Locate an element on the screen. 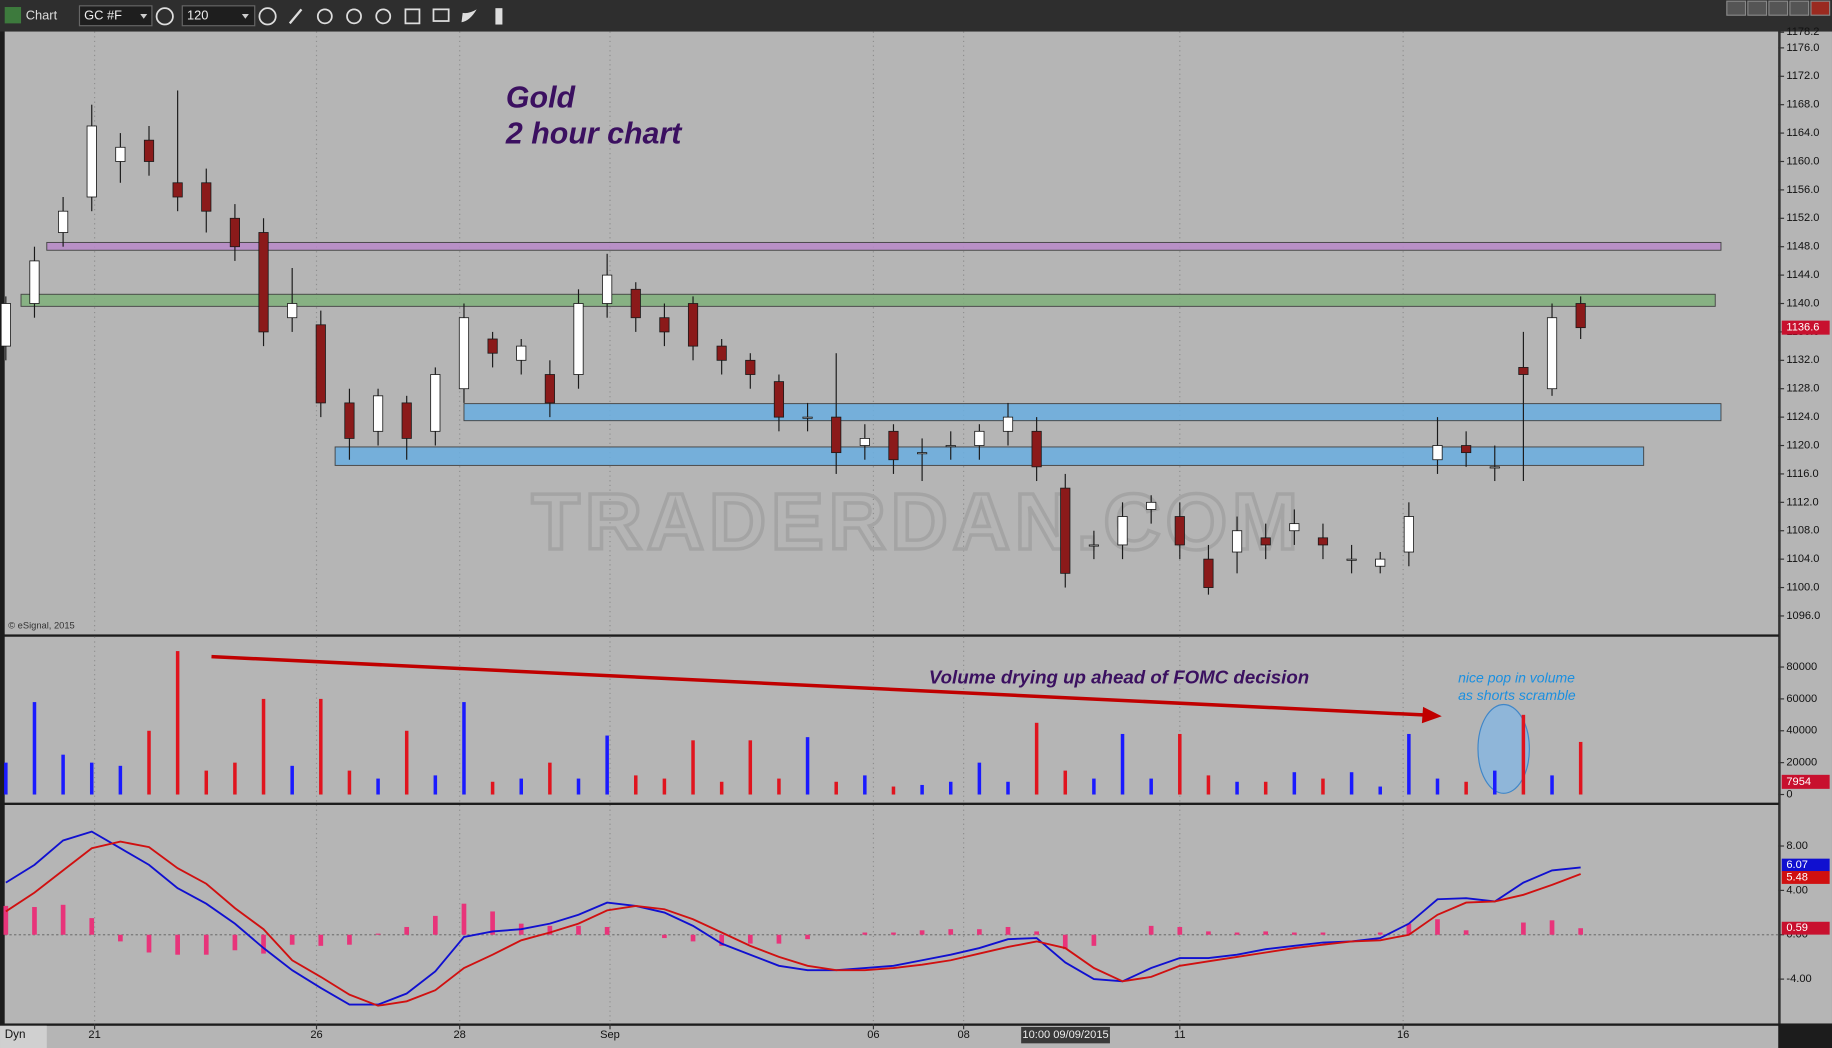 This screenshot has width=1832, height=1048. clock-button is located at coordinates (267, 16).